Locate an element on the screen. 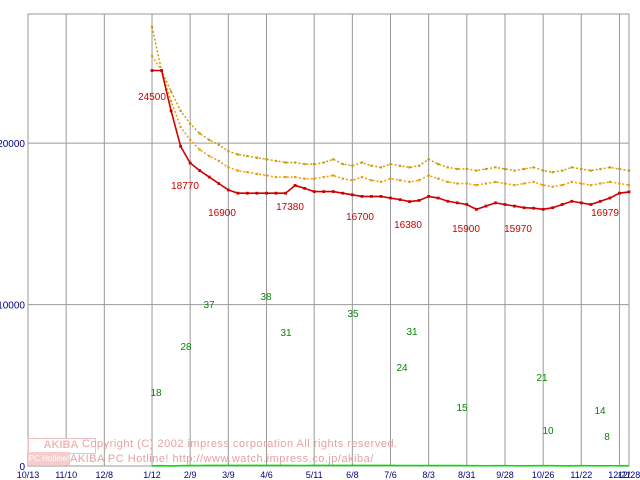 This screenshot has height=480, width=640. logo-text-akiba: AKIBA is located at coordinates (61, 445).